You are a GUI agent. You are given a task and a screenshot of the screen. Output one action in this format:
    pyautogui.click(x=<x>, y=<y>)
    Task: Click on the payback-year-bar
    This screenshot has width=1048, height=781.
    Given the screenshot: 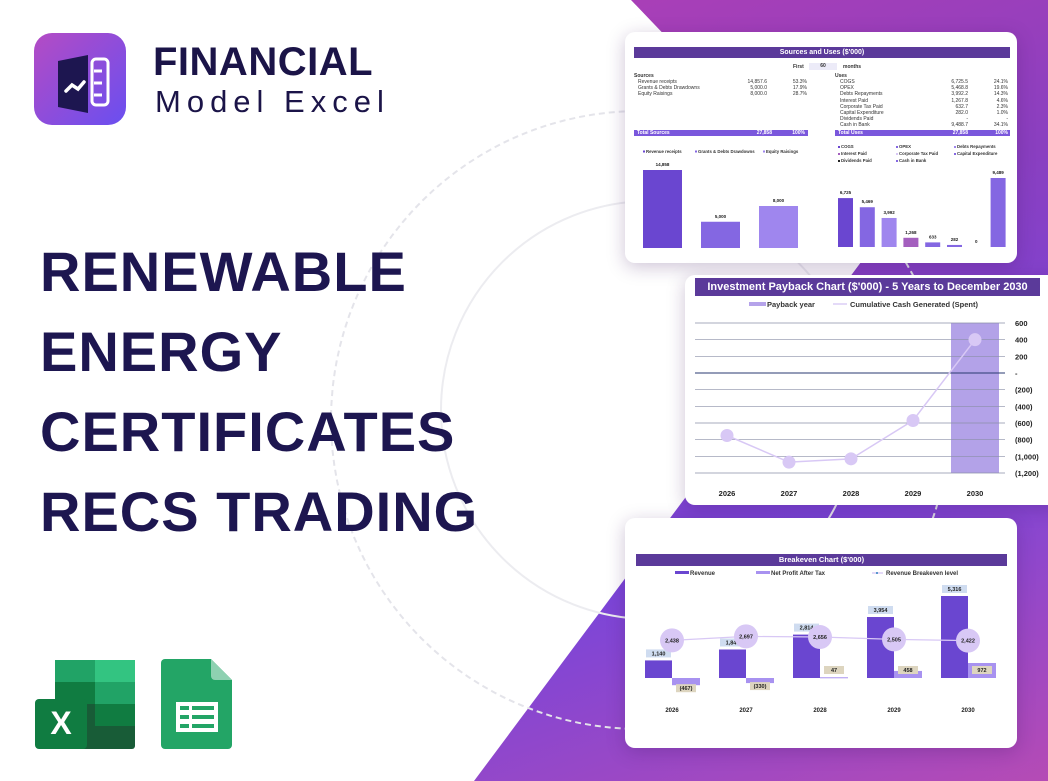 What is the action you would take?
    pyautogui.click(x=975, y=398)
    